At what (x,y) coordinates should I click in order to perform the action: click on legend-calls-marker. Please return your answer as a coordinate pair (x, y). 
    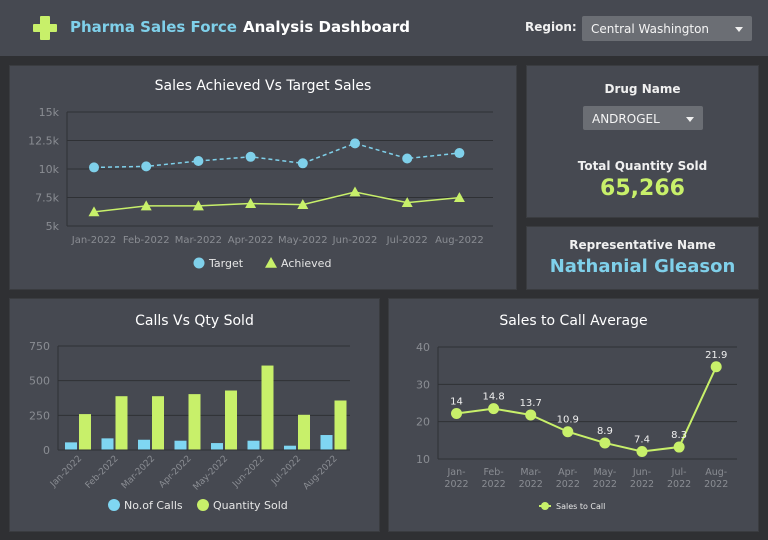
    Looking at the image, I should click on (114, 505).